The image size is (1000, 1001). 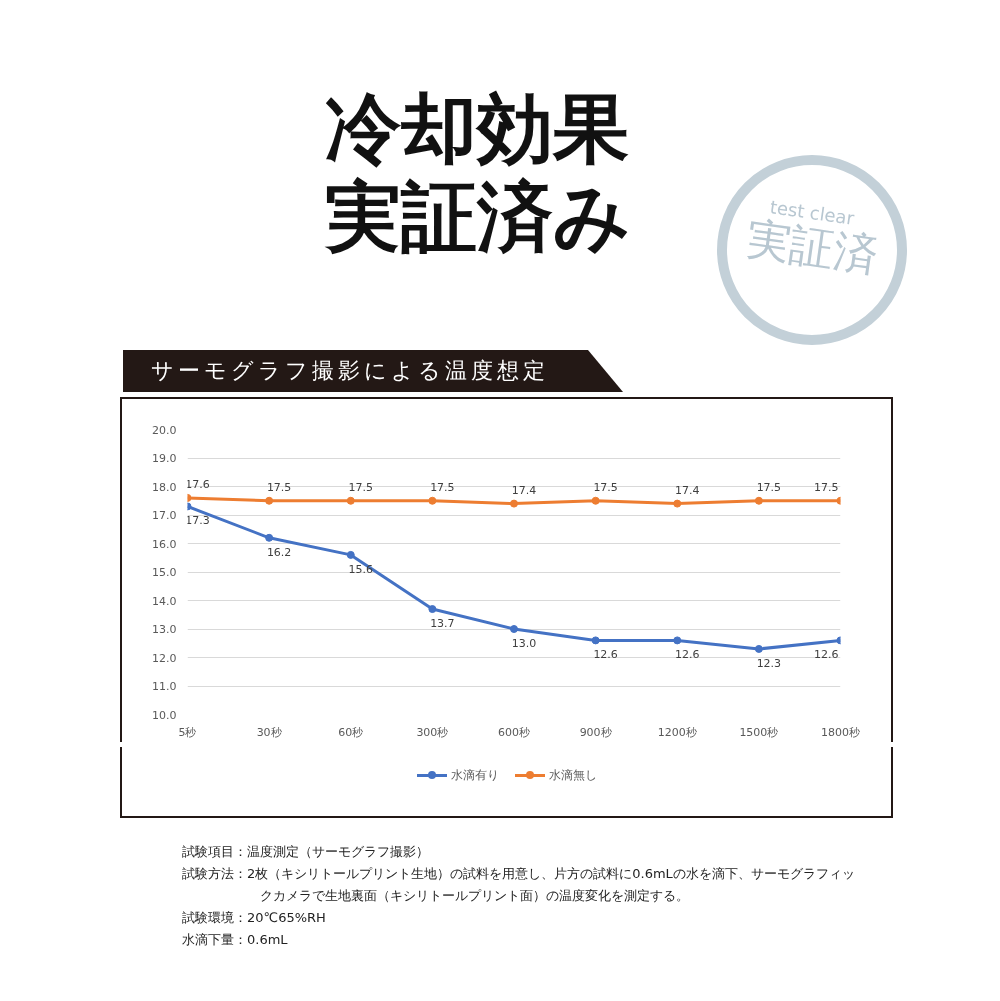 I want to click on x-tick-label: 1500秒, so click(x=759, y=732).